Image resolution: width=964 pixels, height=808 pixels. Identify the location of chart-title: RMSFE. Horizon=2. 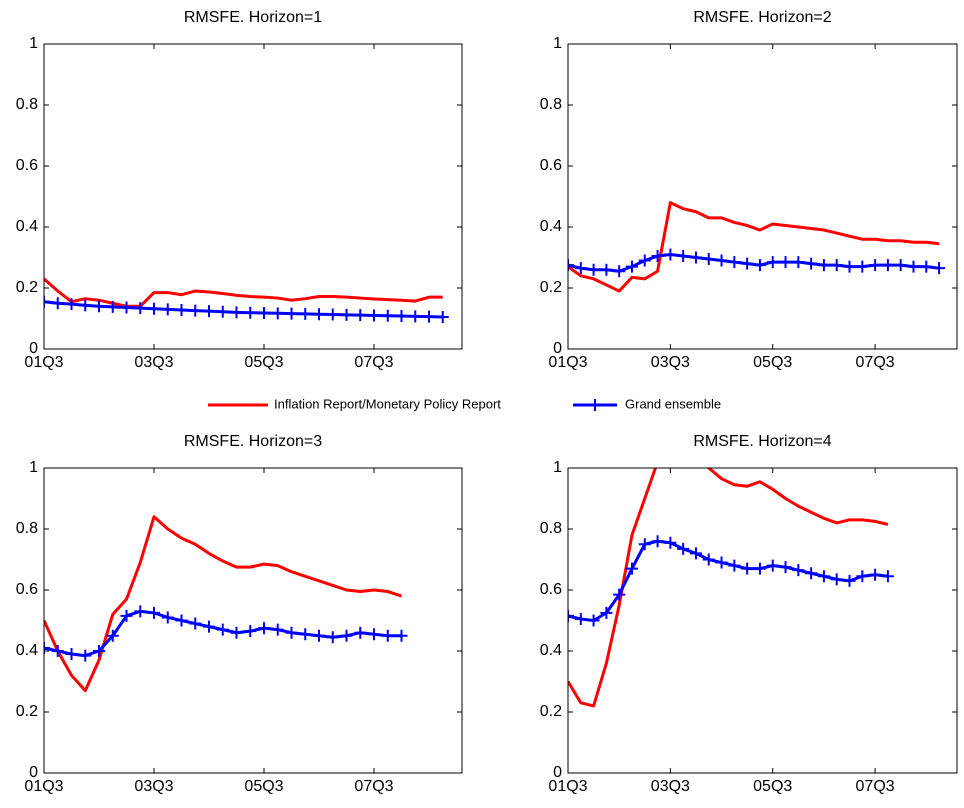
(762, 17).